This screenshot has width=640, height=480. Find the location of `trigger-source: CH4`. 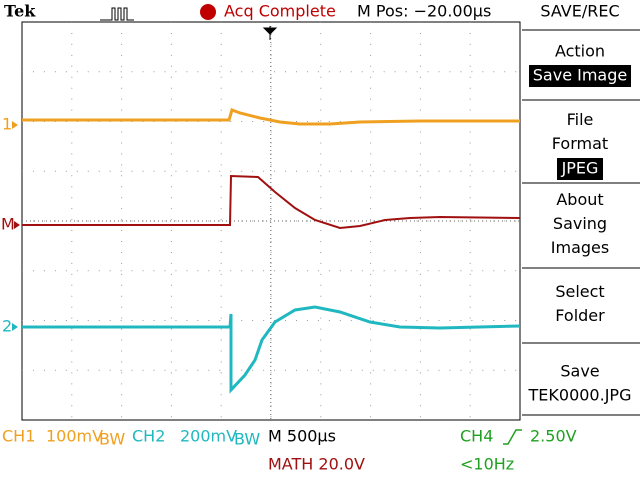

trigger-source: CH4 is located at coordinates (476, 436).